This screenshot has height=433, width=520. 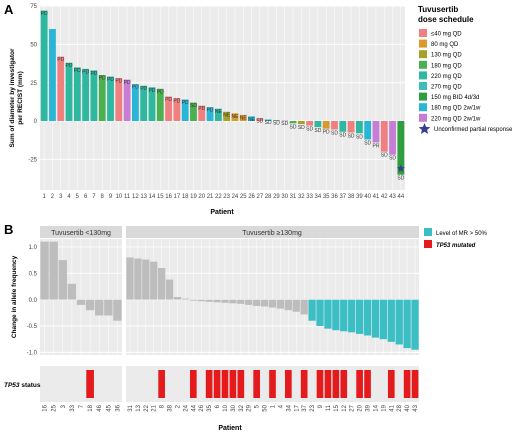 I want to click on legend-swatch-d270, so click(x=423, y=86).